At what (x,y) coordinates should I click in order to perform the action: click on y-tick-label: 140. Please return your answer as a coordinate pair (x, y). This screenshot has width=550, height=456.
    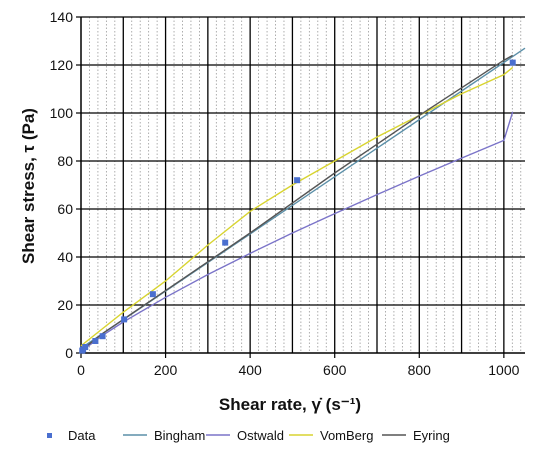
    Looking at the image, I should click on (62, 17).